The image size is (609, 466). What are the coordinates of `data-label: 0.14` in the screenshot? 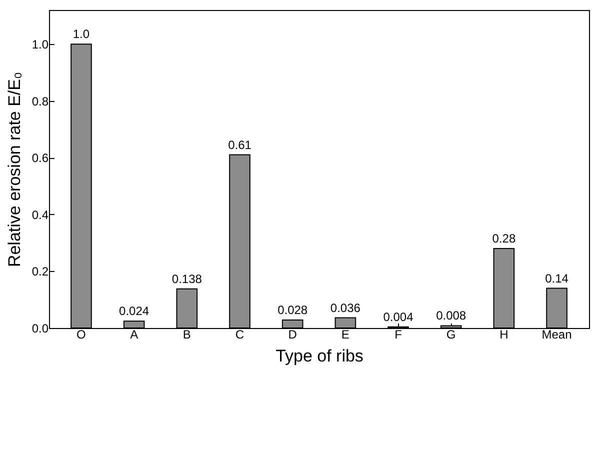 It's located at (557, 278).